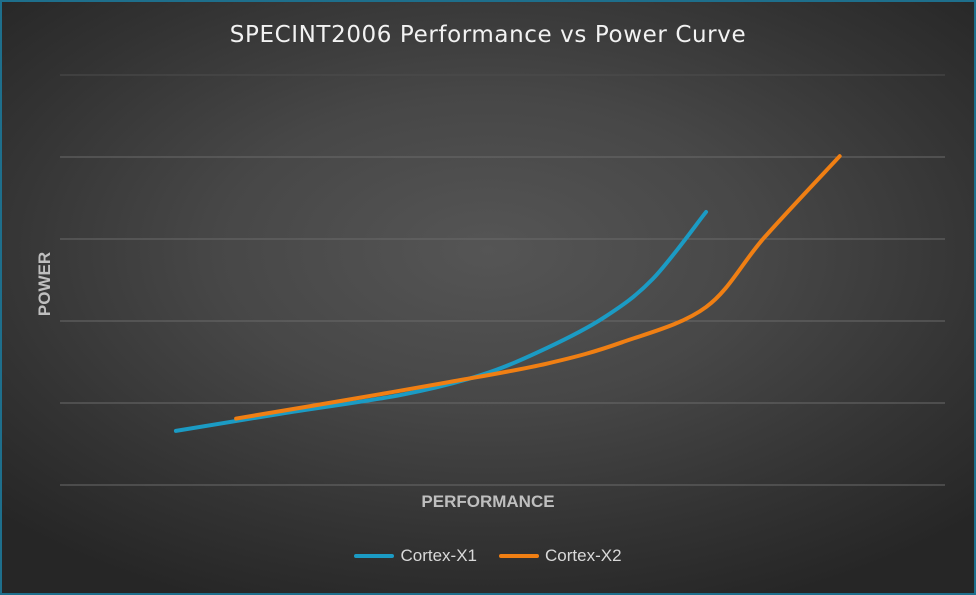 This screenshot has height=595, width=976. What do you see at coordinates (488, 556) in the screenshot?
I see `legend: Cortex-X1 Cortex-X2` at bounding box center [488, 556].